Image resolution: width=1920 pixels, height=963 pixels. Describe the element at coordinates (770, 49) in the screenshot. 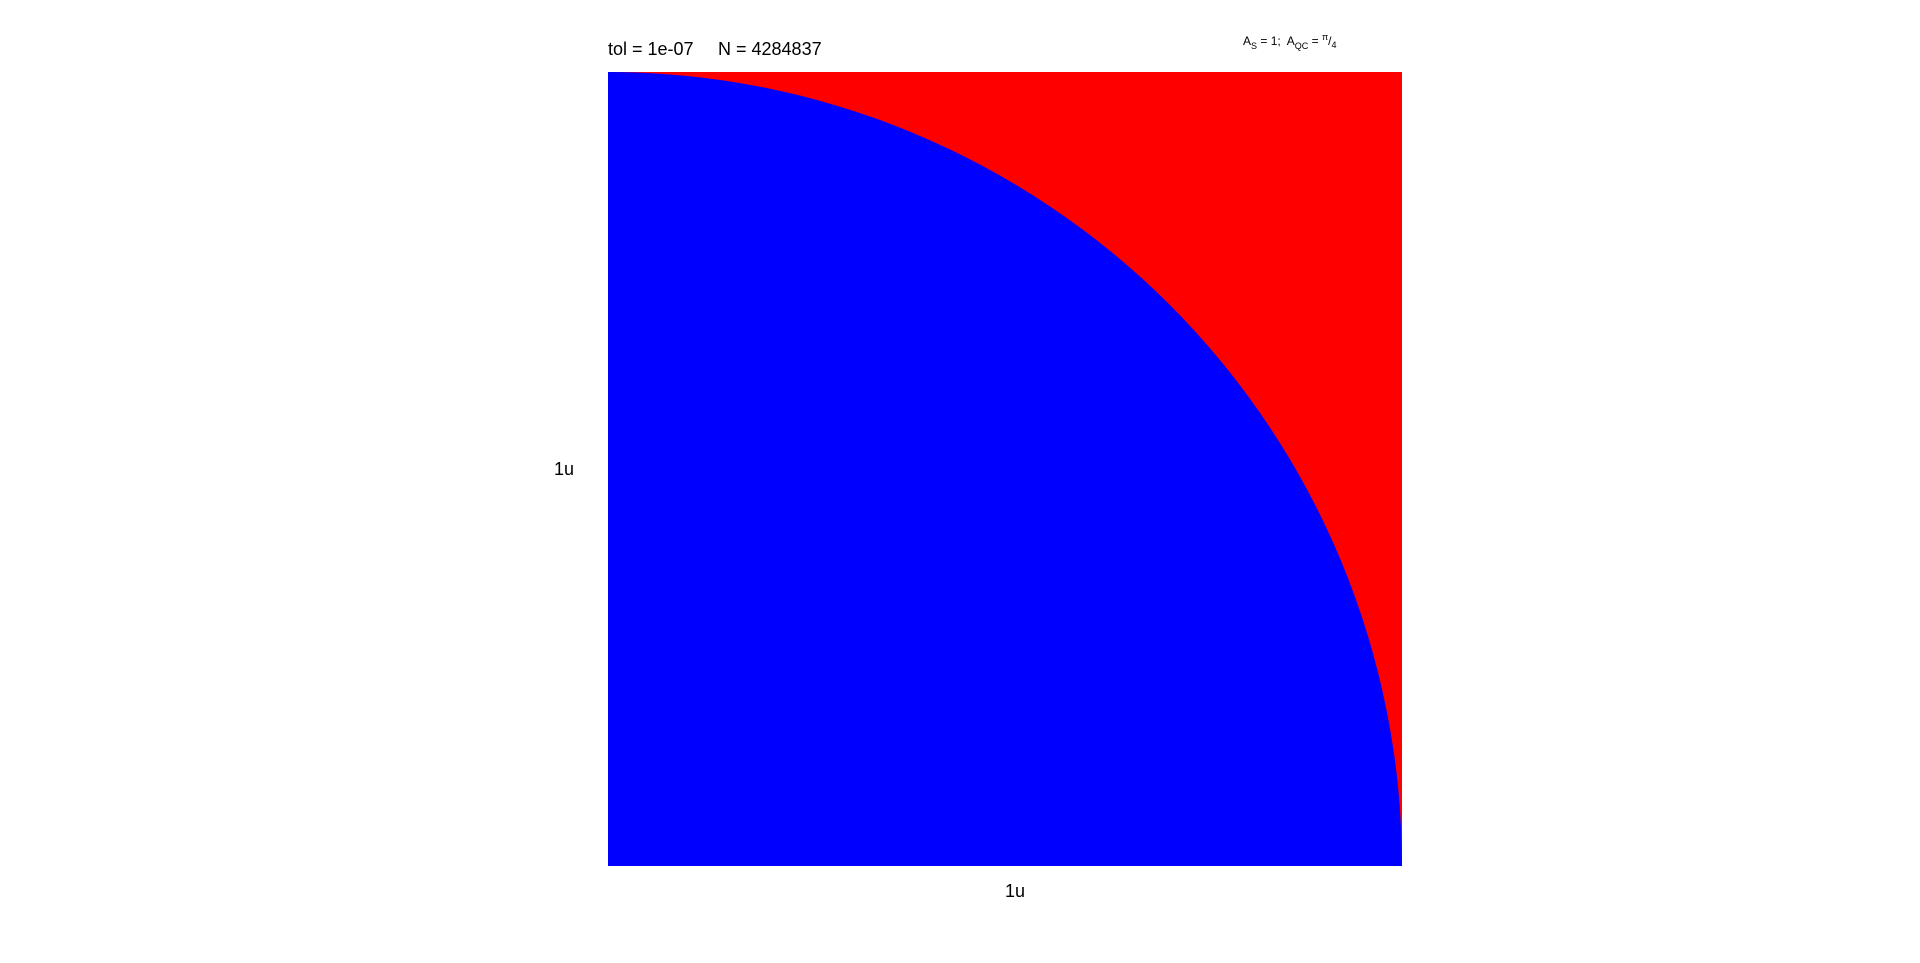

I see `title-n: N = 4284837` at that location.